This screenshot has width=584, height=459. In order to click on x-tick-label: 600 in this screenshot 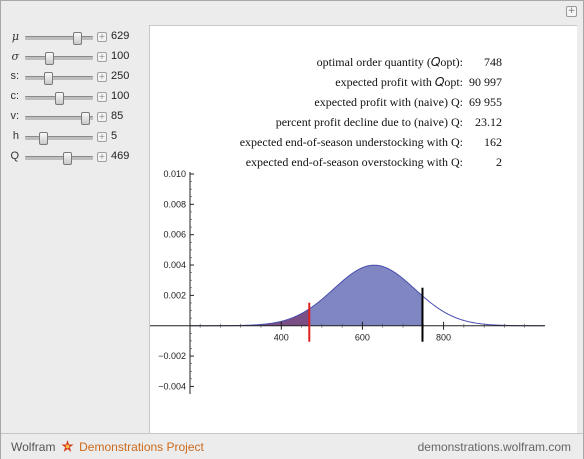, I will do `click(362, 338)`.